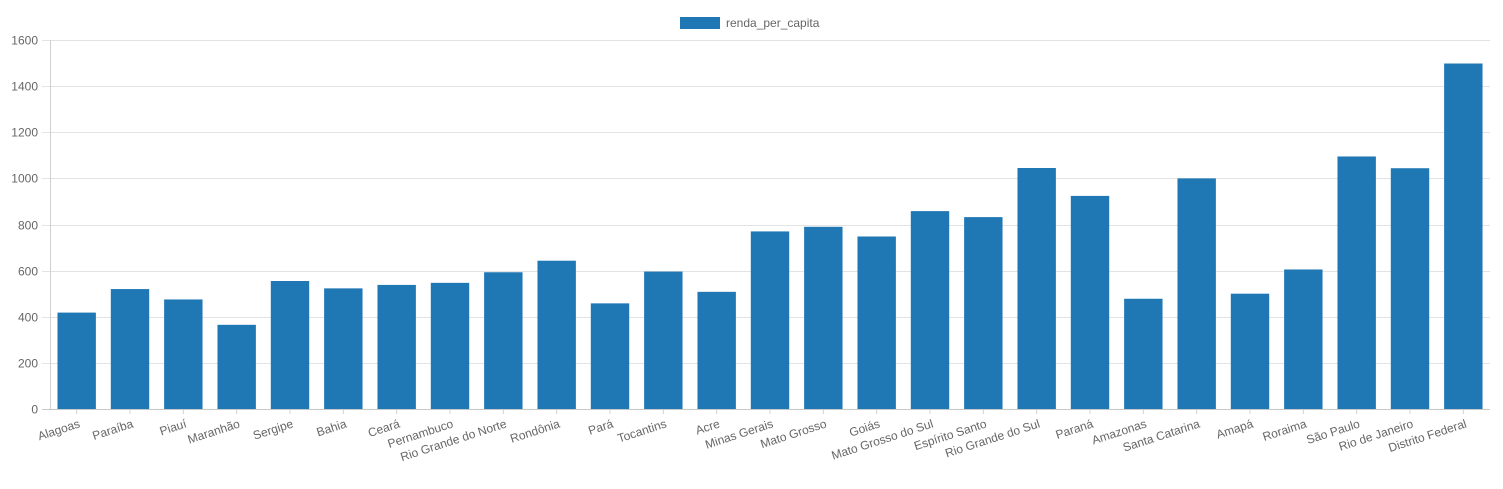 This screenshot has width=1503, height=489. I want to click on y-tick-label: 1200, so click(24, 133).